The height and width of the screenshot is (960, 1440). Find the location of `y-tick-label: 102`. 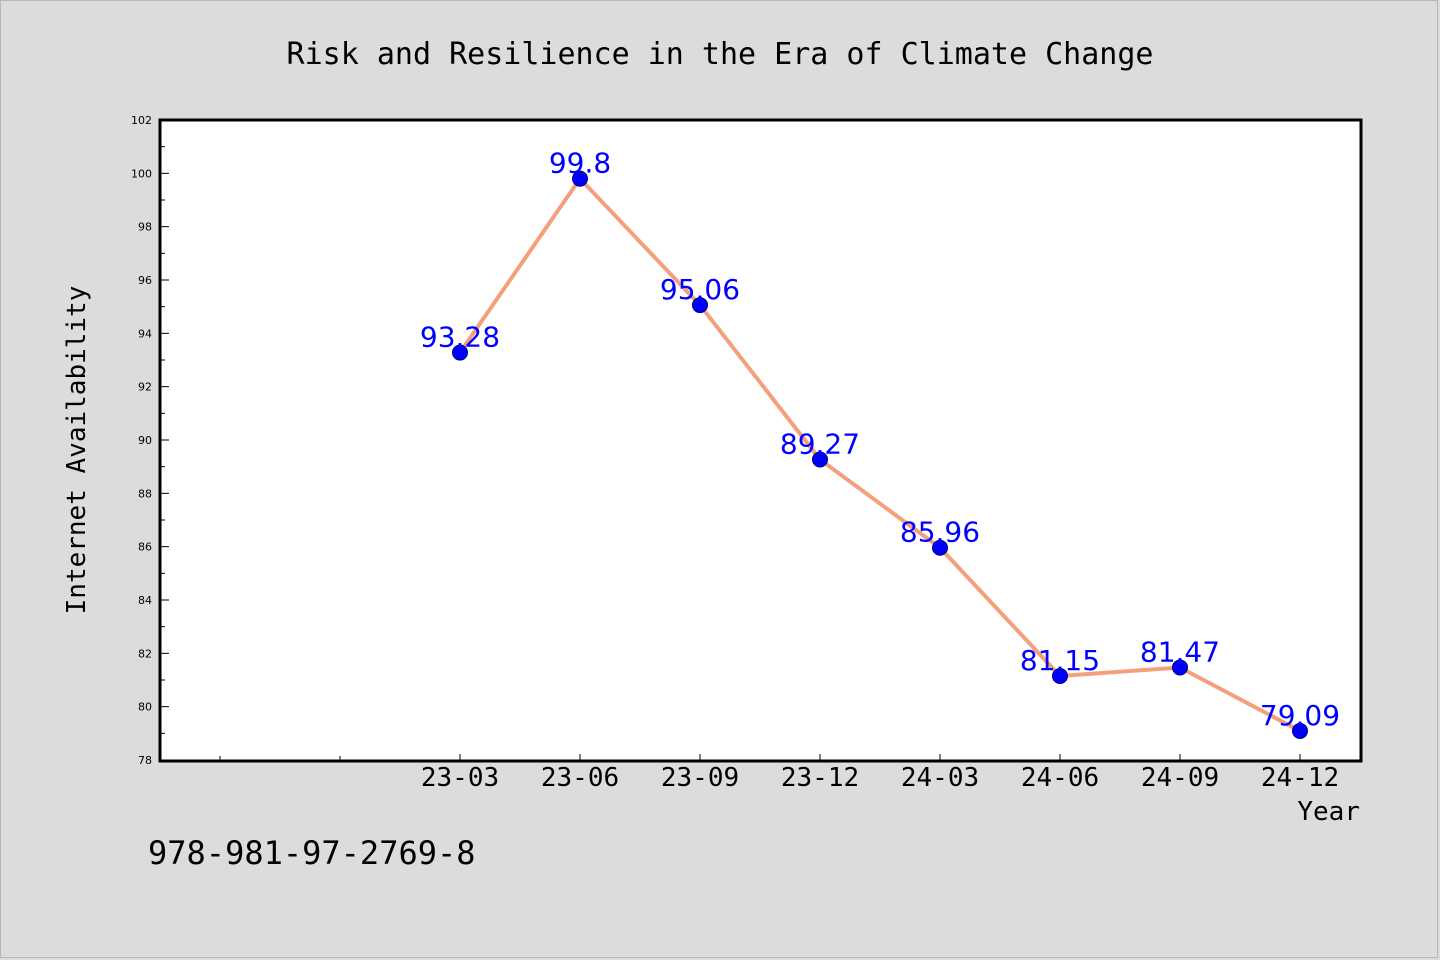

y-tick-label: 102 is located at coordinates (141, 120).